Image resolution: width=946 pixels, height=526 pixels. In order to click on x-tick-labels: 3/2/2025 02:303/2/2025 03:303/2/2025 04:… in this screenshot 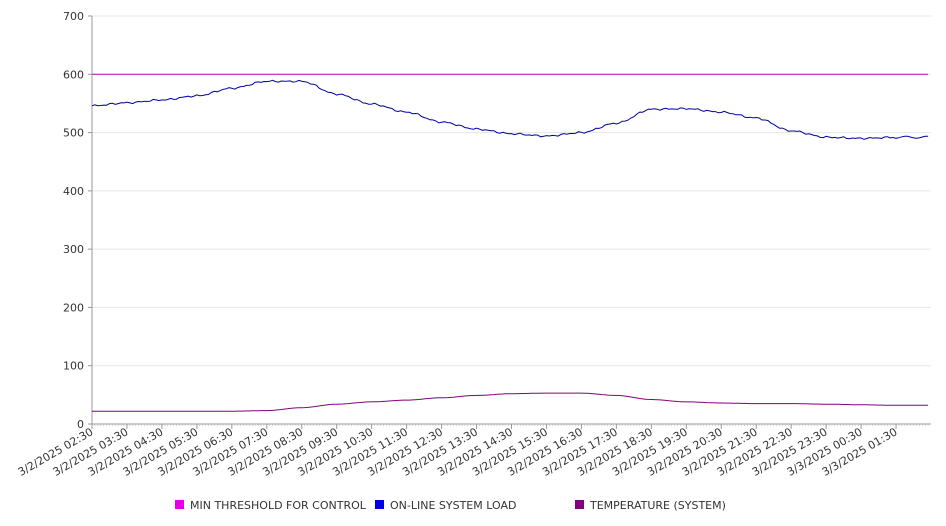, I will do `click(458, 452)`.